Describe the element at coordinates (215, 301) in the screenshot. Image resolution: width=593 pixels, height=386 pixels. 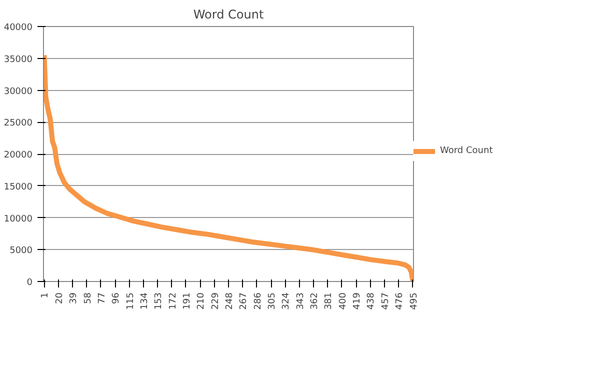
I see `x-tick-label: 229` at that location.